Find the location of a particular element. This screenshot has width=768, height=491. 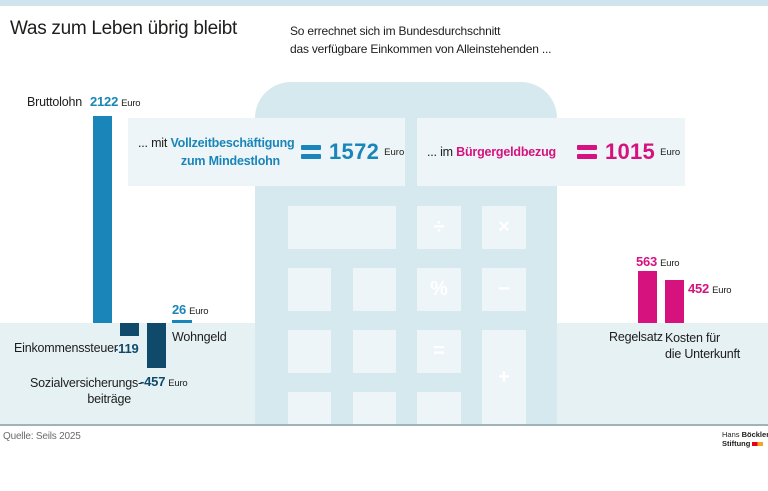

housing-costs-value: 452 Euro is located at coordinates (710, 288).